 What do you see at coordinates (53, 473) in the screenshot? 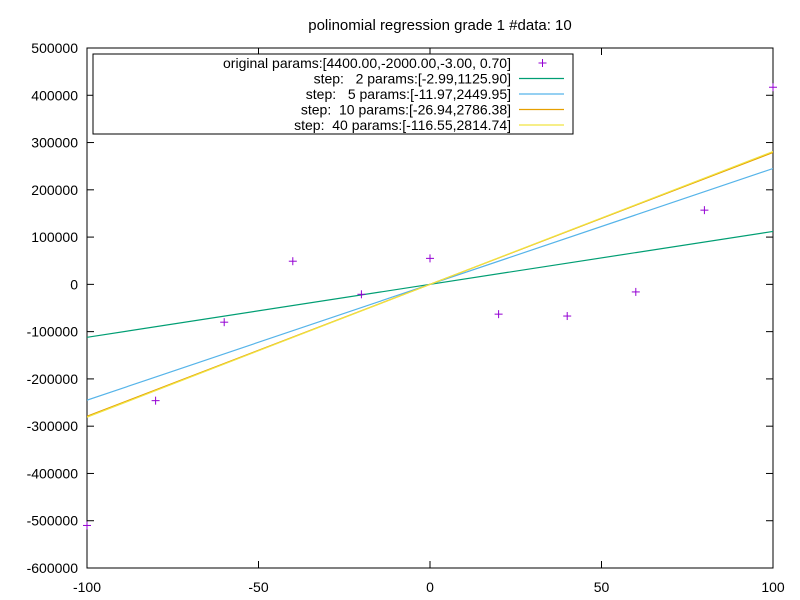
I see `y-tick-label: -400000` at bounding box center [53, 473].